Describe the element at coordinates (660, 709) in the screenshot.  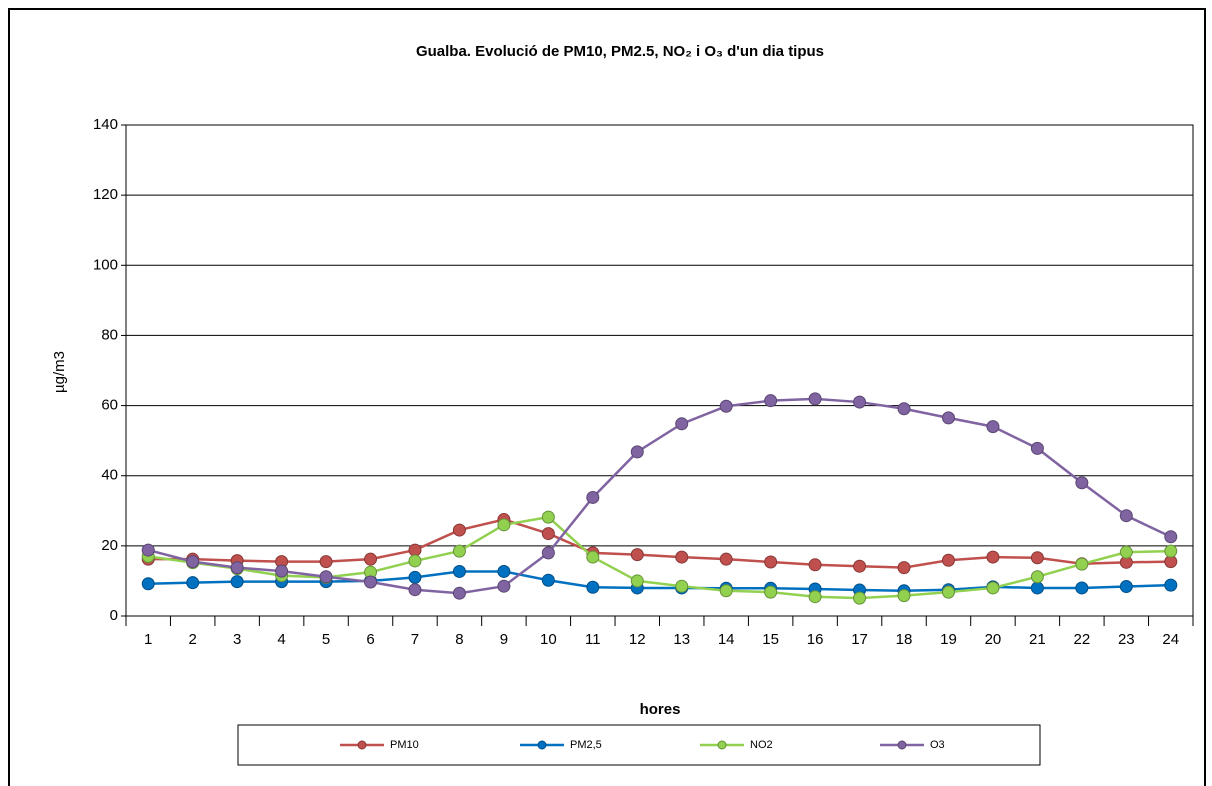
I see `x-axis-label: hores` at that location.